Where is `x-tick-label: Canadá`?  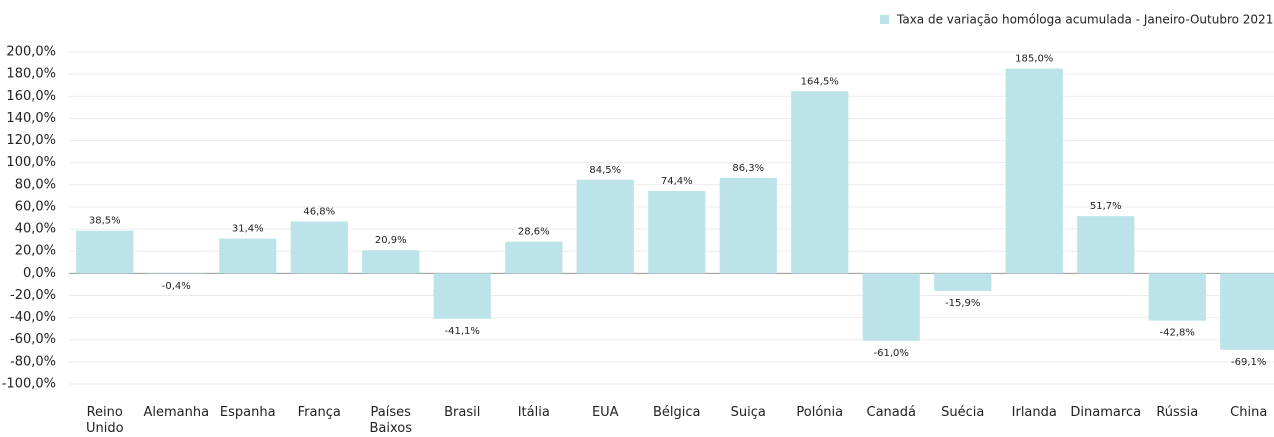
x-tick-label: Canadá is located at coordinates (892, 413).